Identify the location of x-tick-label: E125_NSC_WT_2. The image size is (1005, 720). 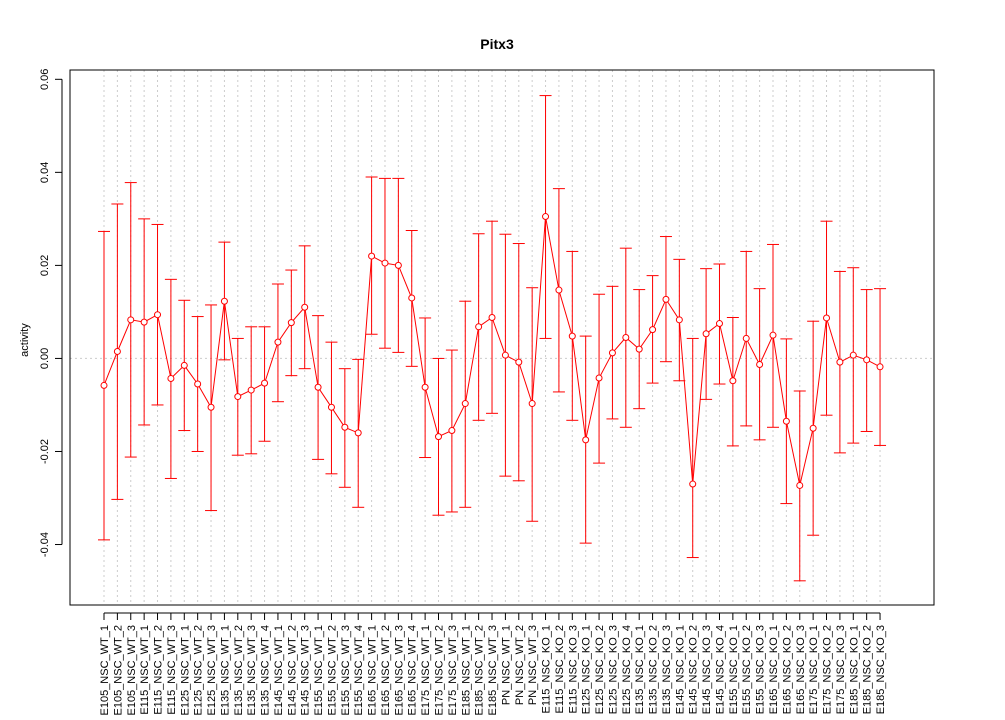
(199, 670).